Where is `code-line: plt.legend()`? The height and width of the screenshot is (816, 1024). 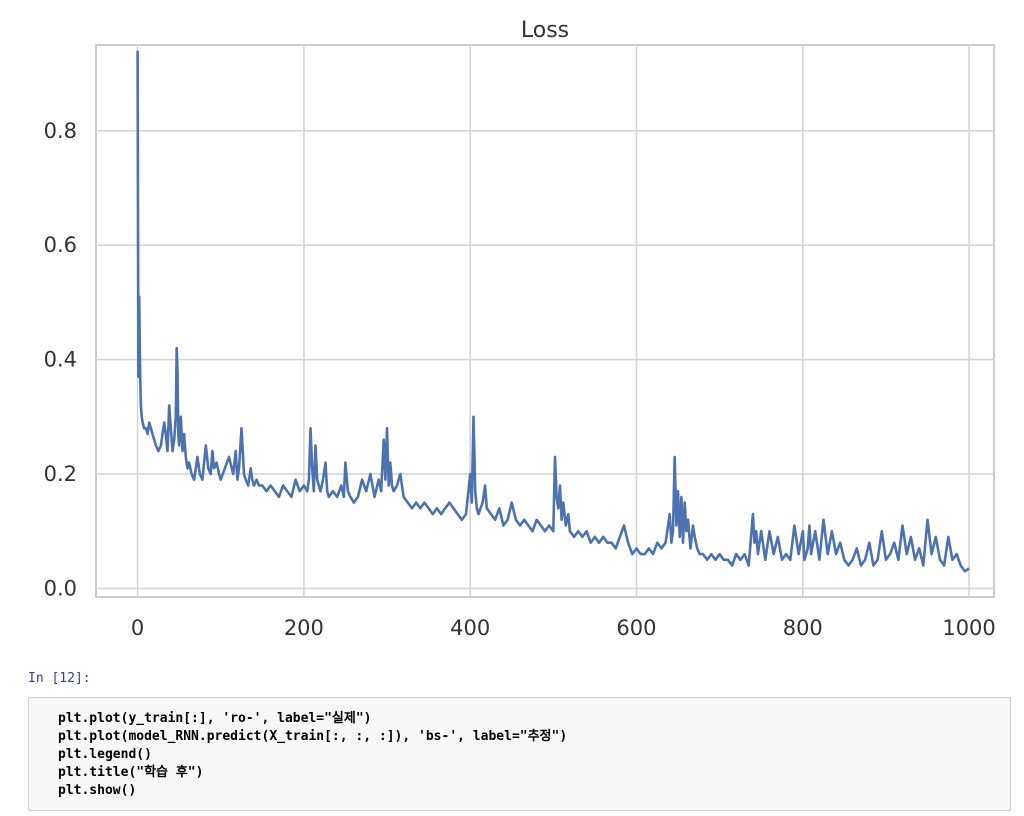 code-line: plt.legend() is located at coordinates (105, 754).